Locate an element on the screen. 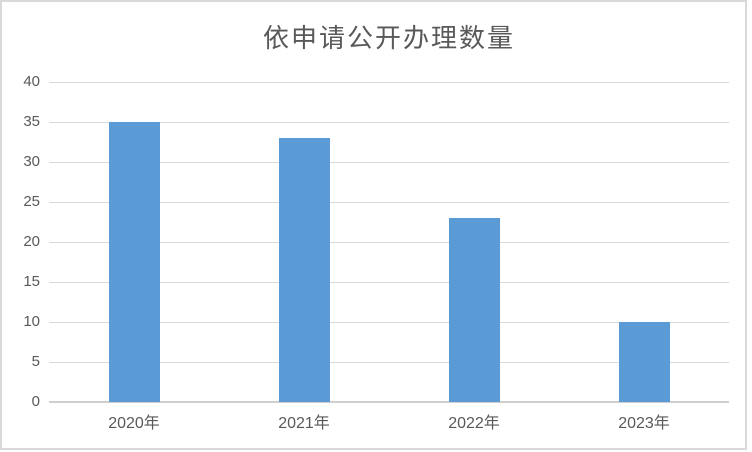  x-category-label: 2022年 is located at coordinates (474, 423).